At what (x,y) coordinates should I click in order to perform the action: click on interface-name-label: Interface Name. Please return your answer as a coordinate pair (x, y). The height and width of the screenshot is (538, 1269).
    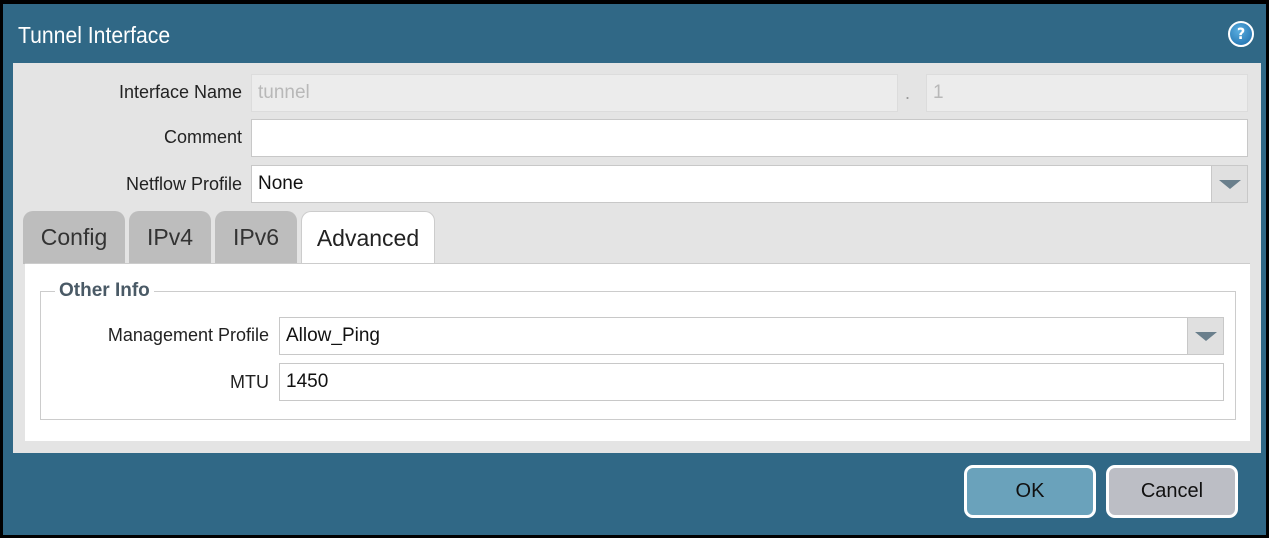
    Looking at the image, I should click on (180, 92).